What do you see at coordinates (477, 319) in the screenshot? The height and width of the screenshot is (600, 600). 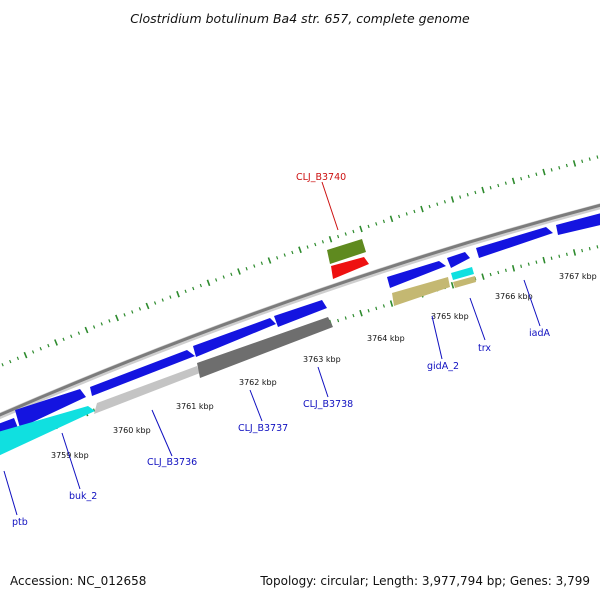 I see `leader-trx` at bounding box center [477, 319].